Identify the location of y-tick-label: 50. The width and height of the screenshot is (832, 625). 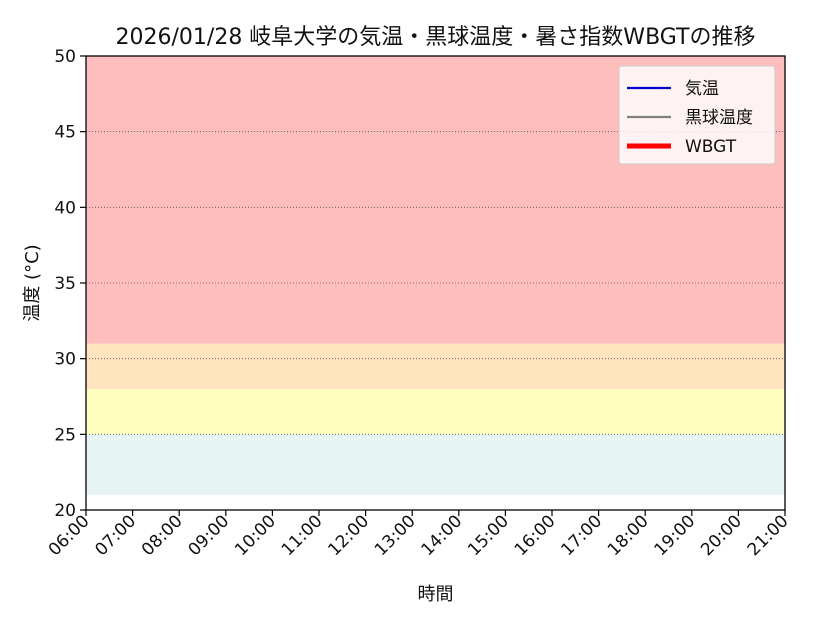
(65, 57).